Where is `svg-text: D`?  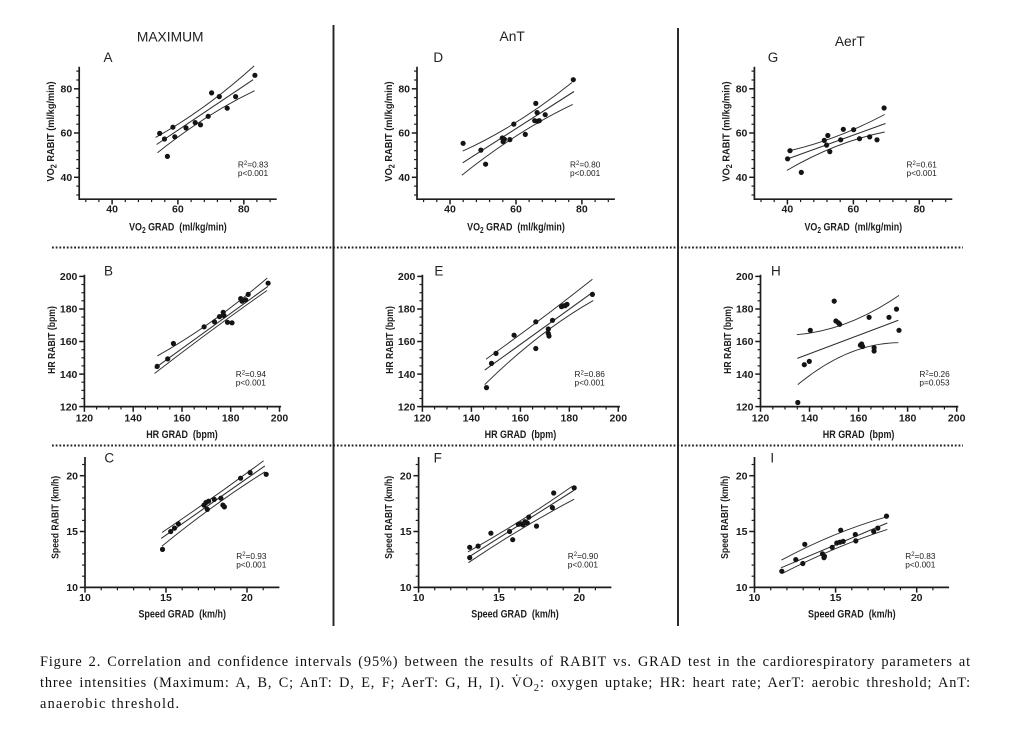 svg-text: D is located at coordinates (438, 57).